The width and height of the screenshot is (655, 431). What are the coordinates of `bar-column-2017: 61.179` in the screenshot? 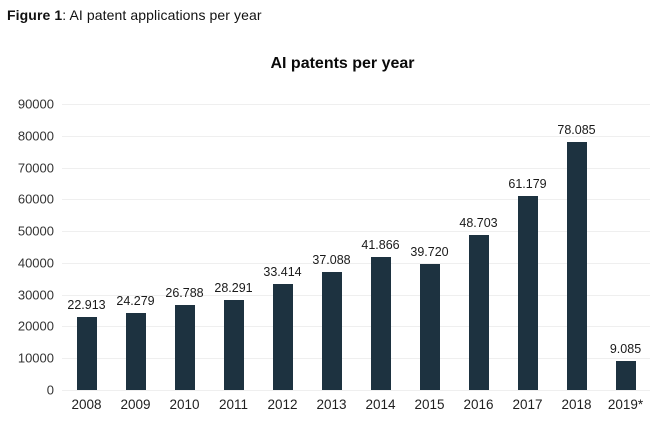 It's located at (527, 247).